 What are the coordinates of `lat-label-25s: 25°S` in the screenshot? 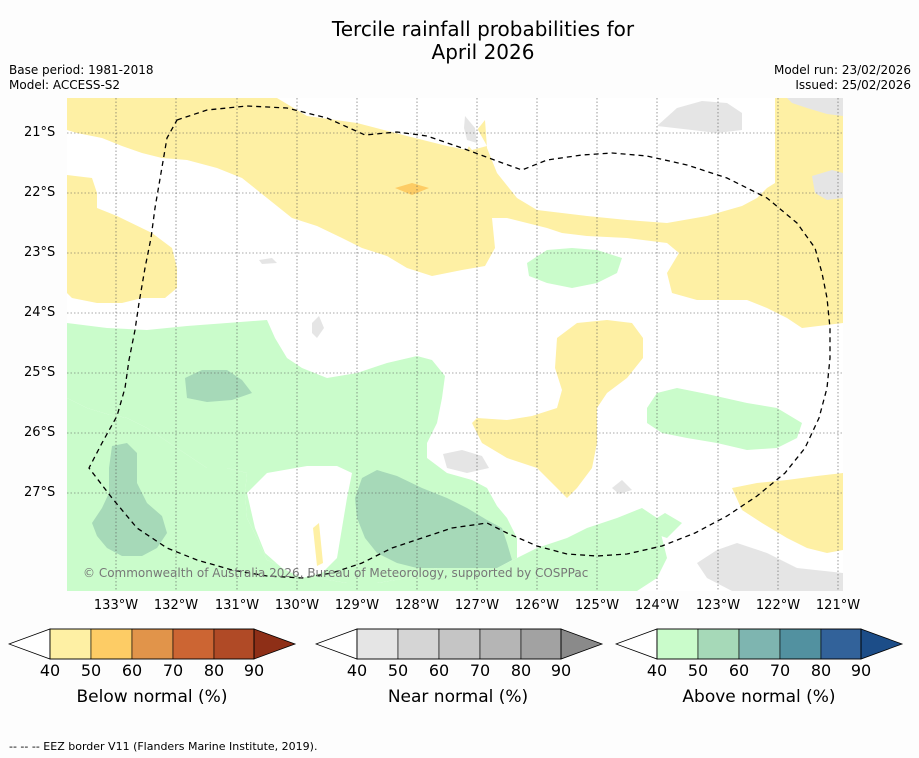 It's located at (40, 372).